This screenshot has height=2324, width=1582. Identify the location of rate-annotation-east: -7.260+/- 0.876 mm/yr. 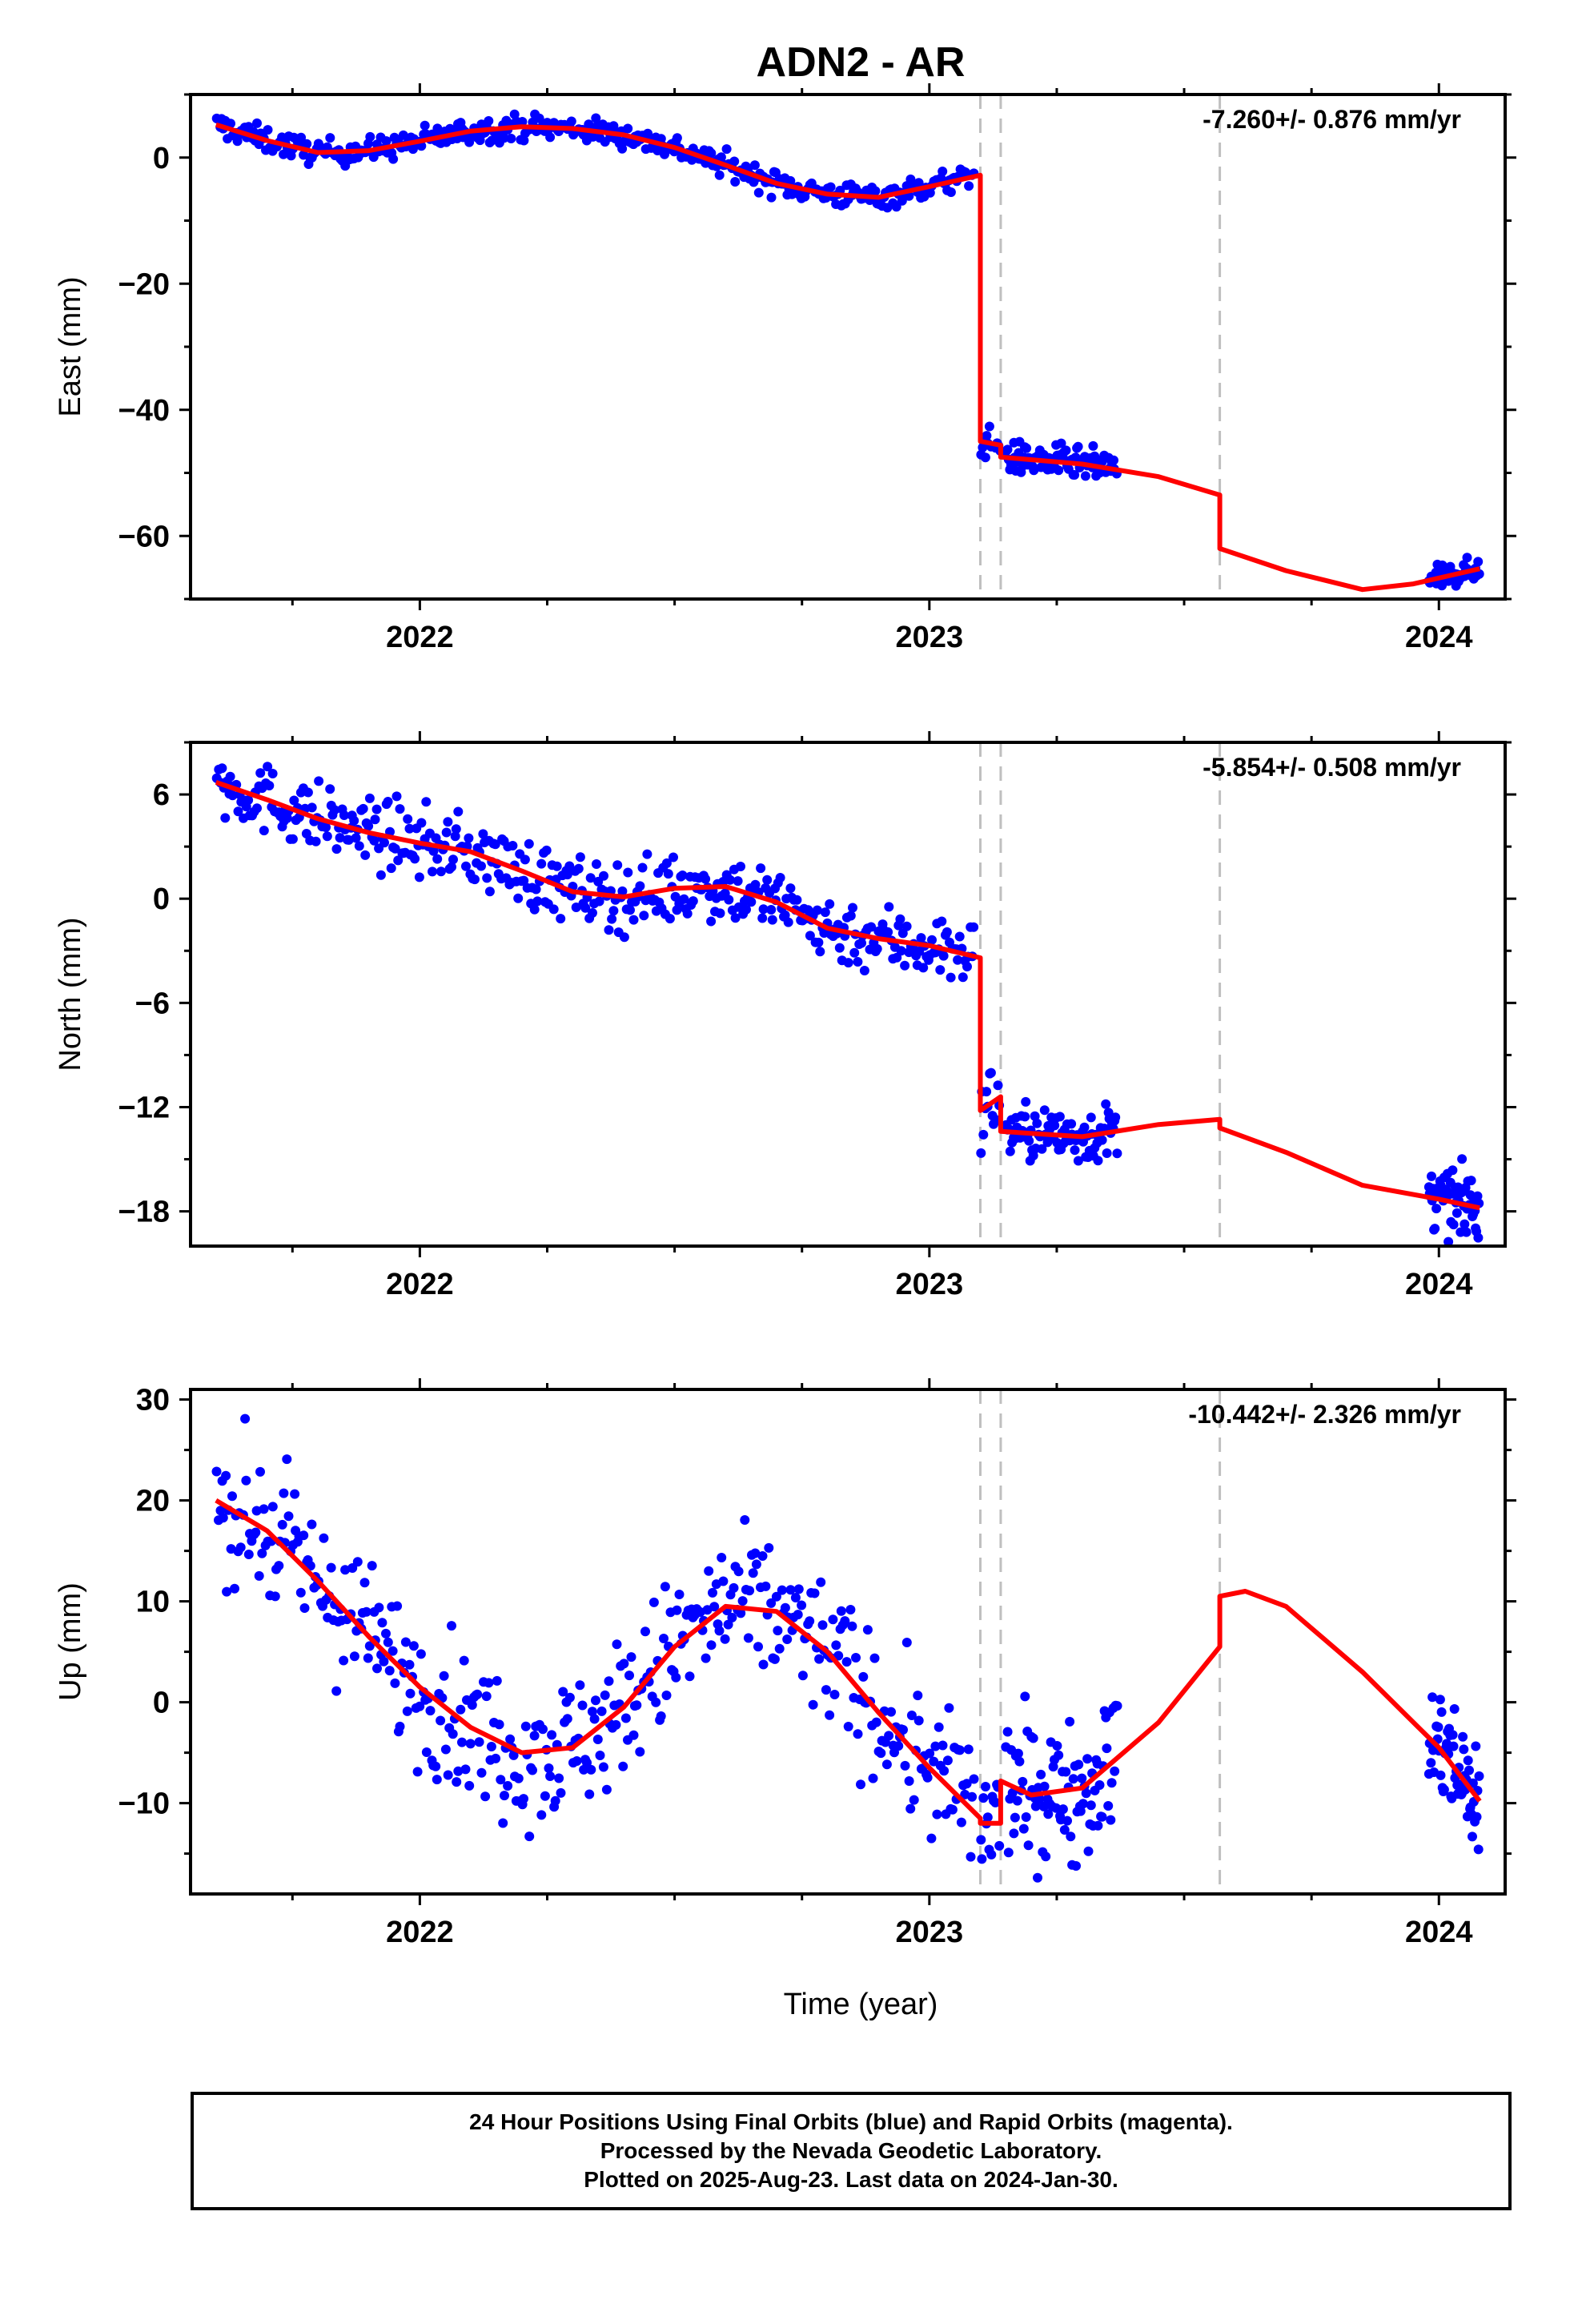
(1332, 119).